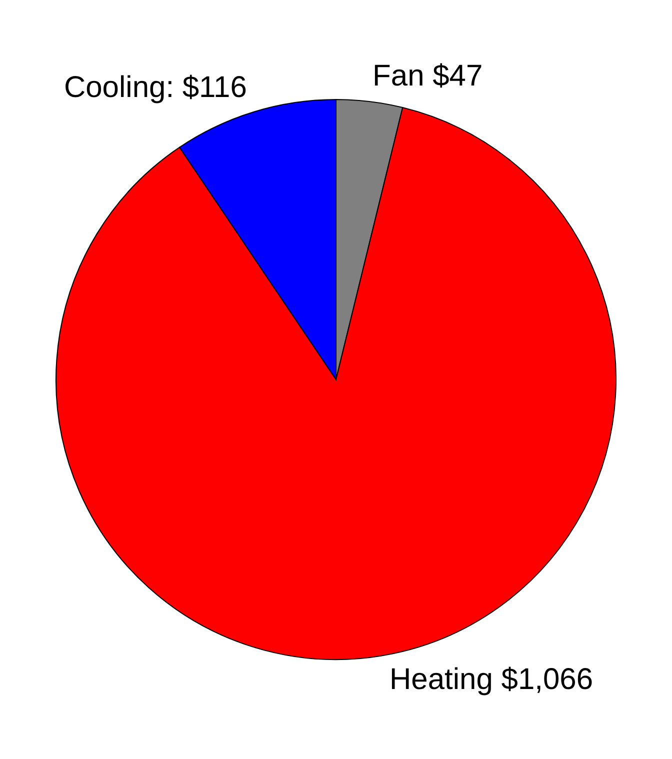 This screenshot has height=759, width=672. What do you see at coordinates (492, 679) in the screenshot?
I see `slice-label: Heating $1,066` at bounding box center [492, 679].